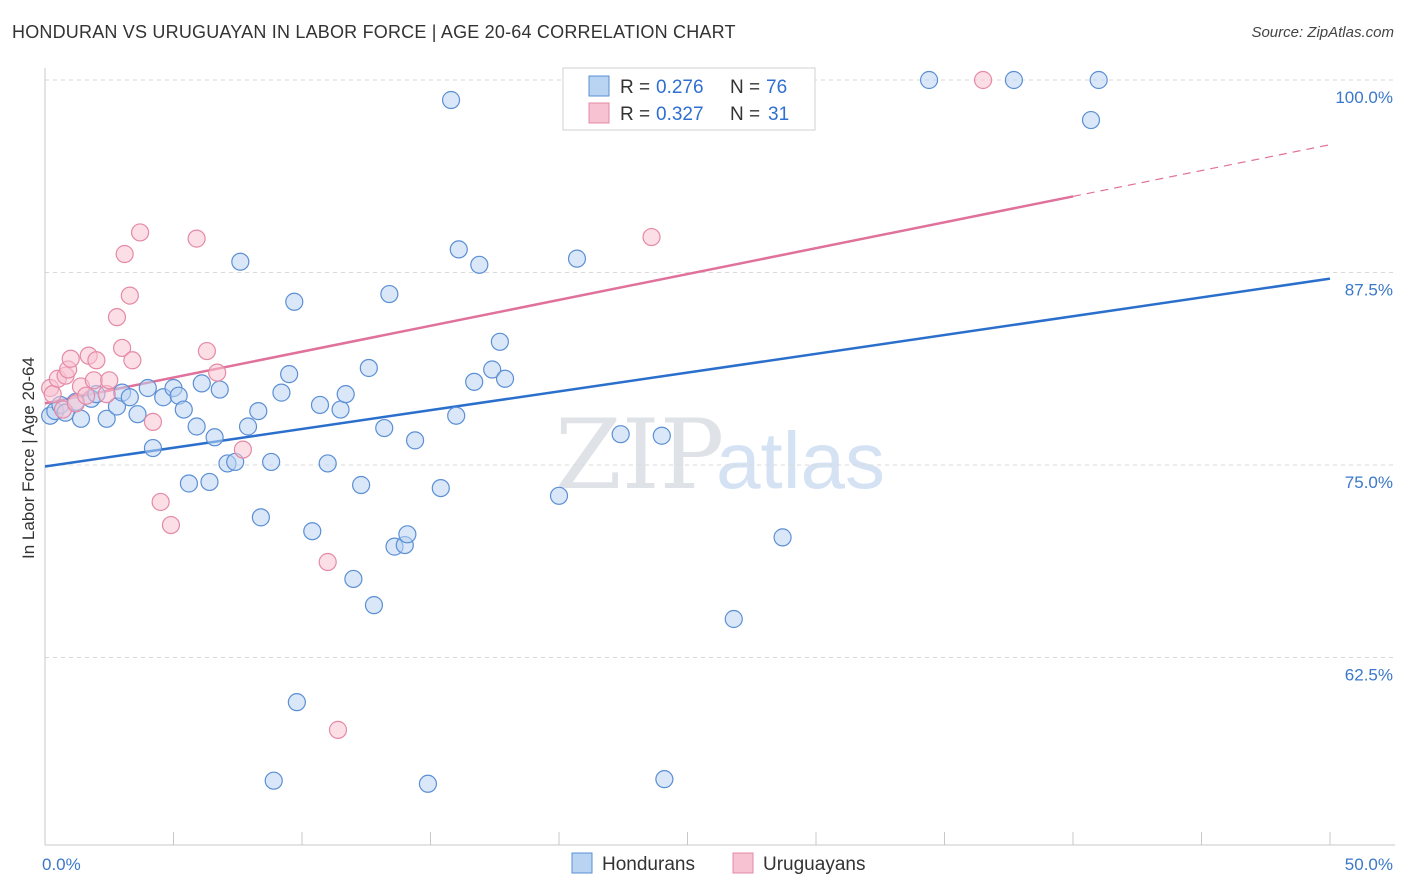 This screenshot has height=892, width=1406. I want to click on legend-swatch-uruguayans, so click(599, 113).